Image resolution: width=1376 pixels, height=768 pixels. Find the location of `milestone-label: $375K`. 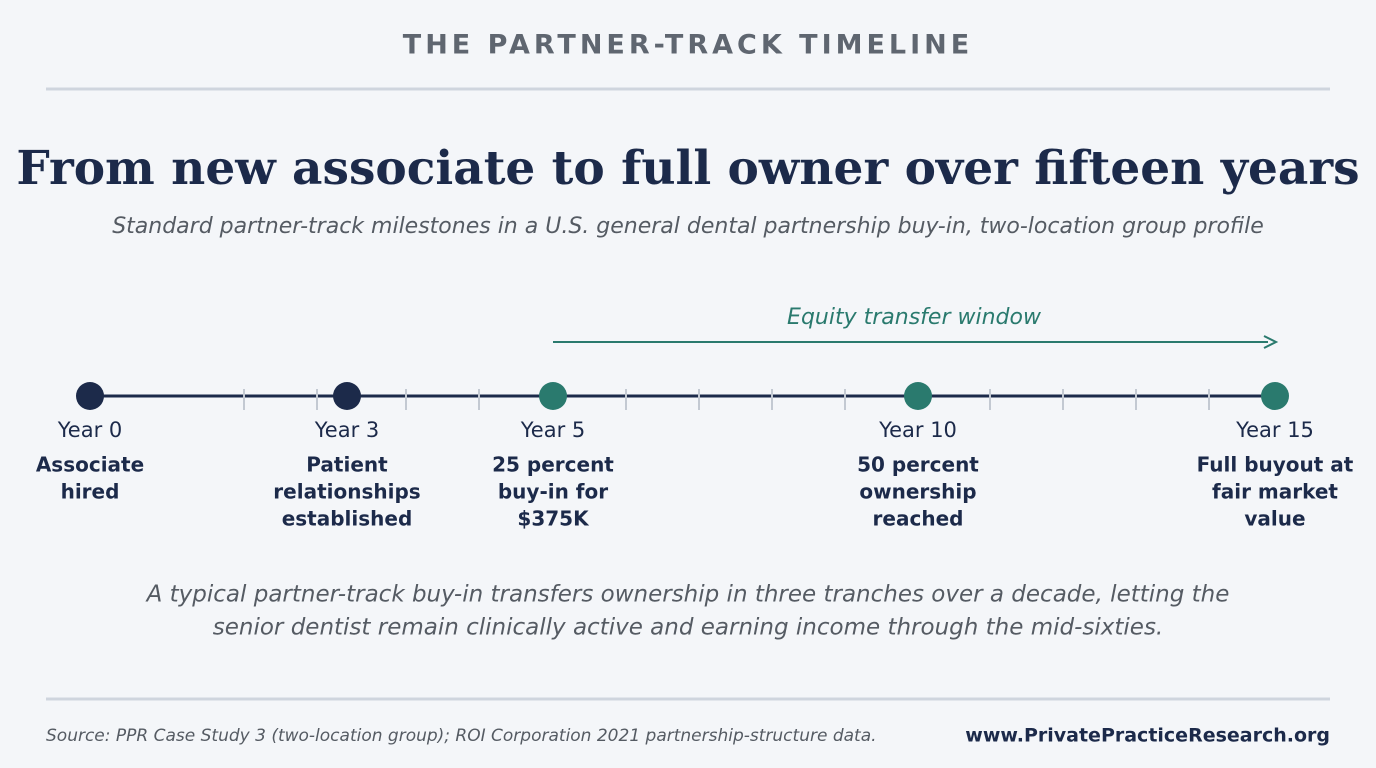

milestone-label: $375K is located at coordinates (553, 519).